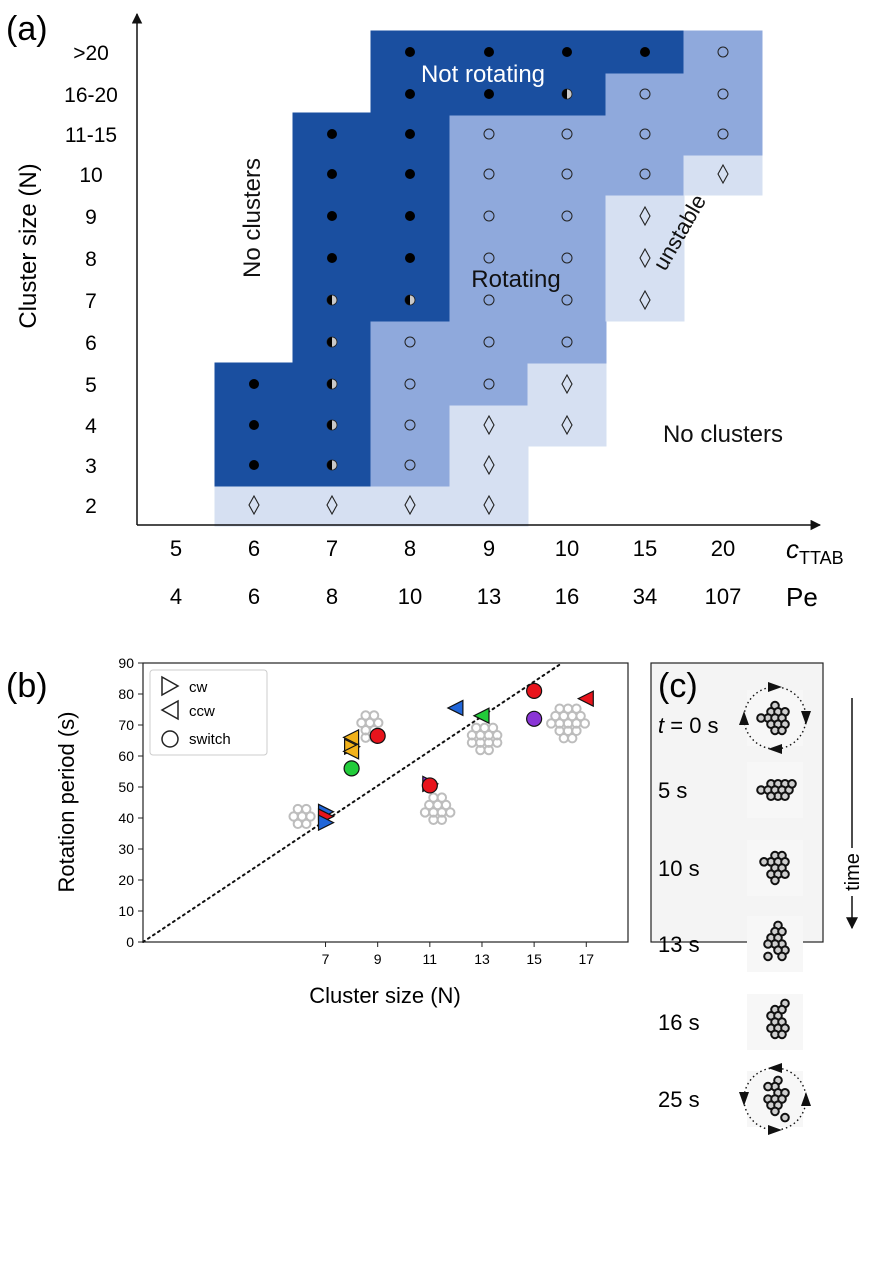 This screenshot has height=1261, width=872. Describe the element at coordinates (734, 908) in the screenshot. I see `c-time-frames: 5 s 10 s 13 s 16 s 25 s` at that location.